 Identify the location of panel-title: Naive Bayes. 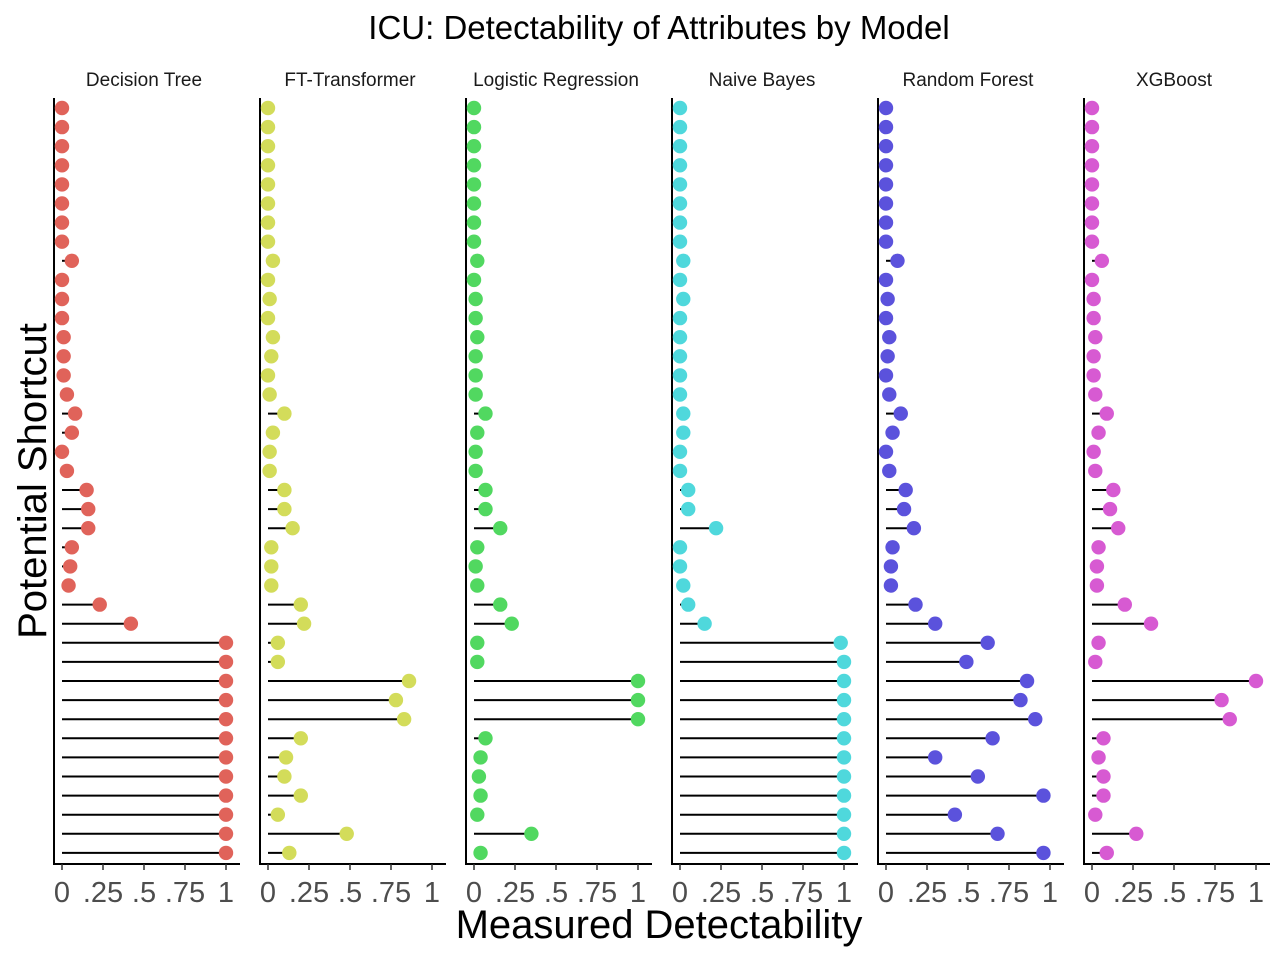
(762, 80).